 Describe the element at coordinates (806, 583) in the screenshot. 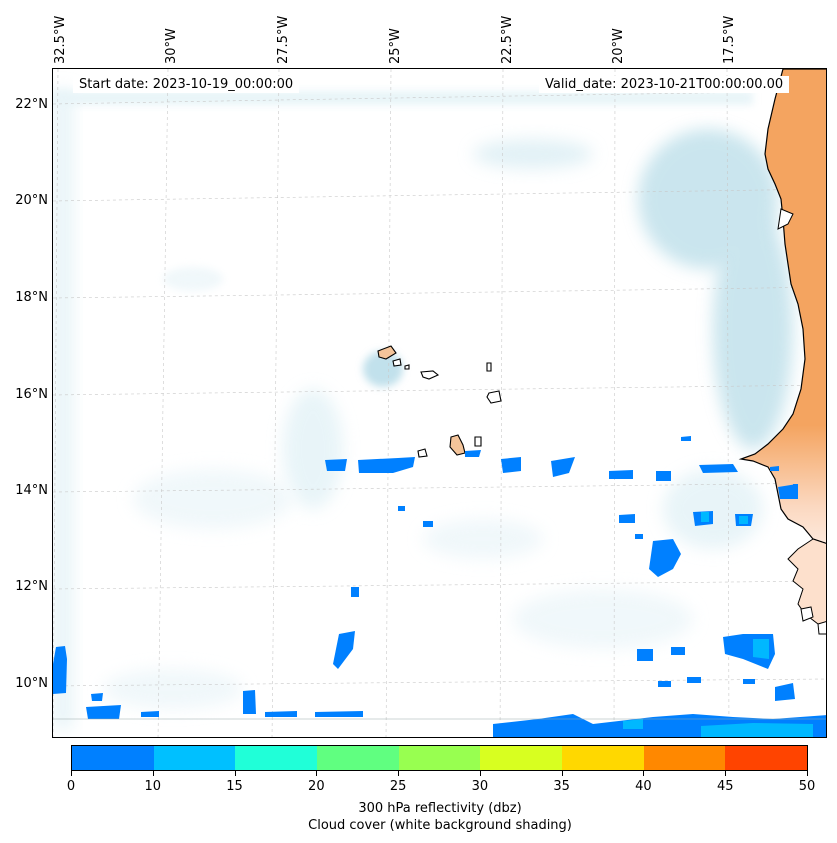

I see `guinea-bissau-coast` at that location.